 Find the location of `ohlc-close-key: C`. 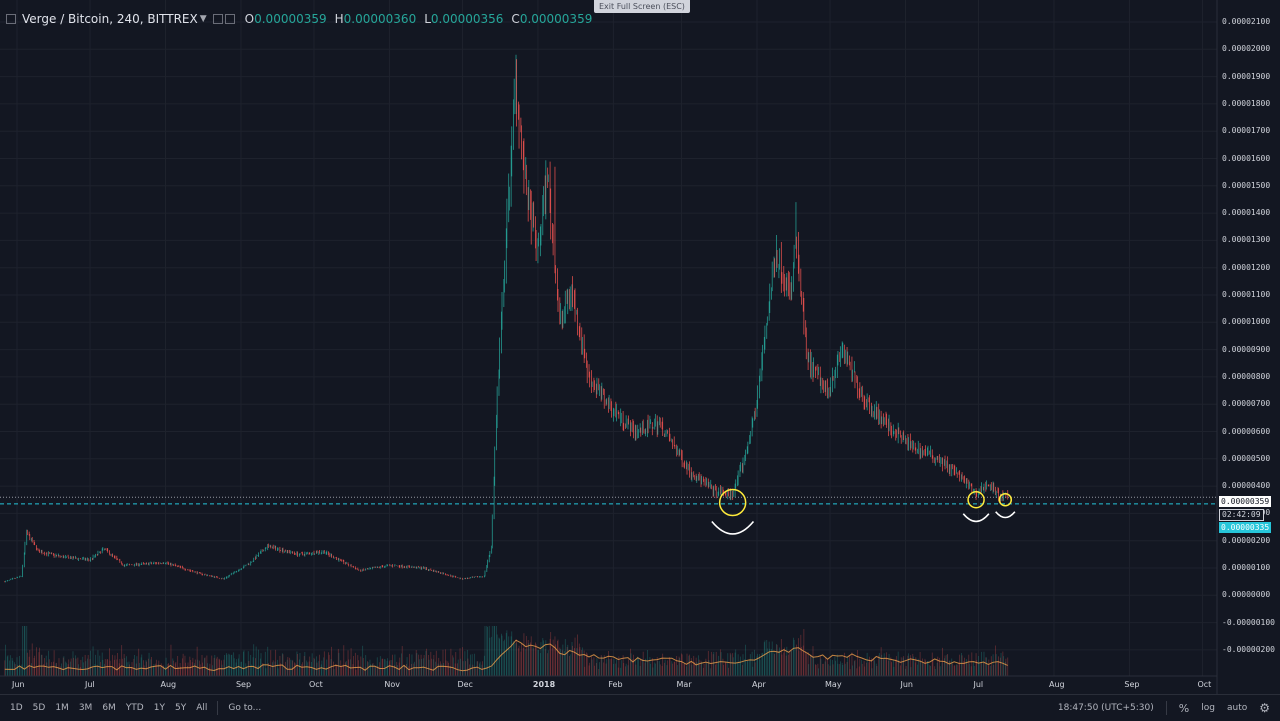

ohlc-close-key: C is located at coordinates (515, 19).